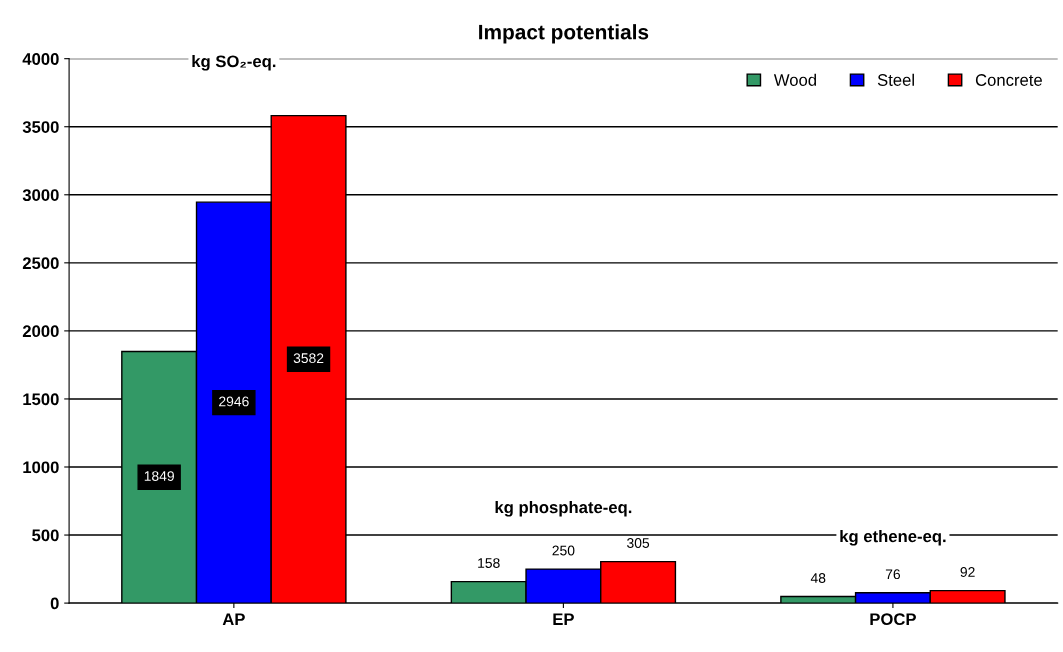  Describe the element at coordinates (893, 619) in the screenshot. I see `x-tick-label: POCP` at that location.